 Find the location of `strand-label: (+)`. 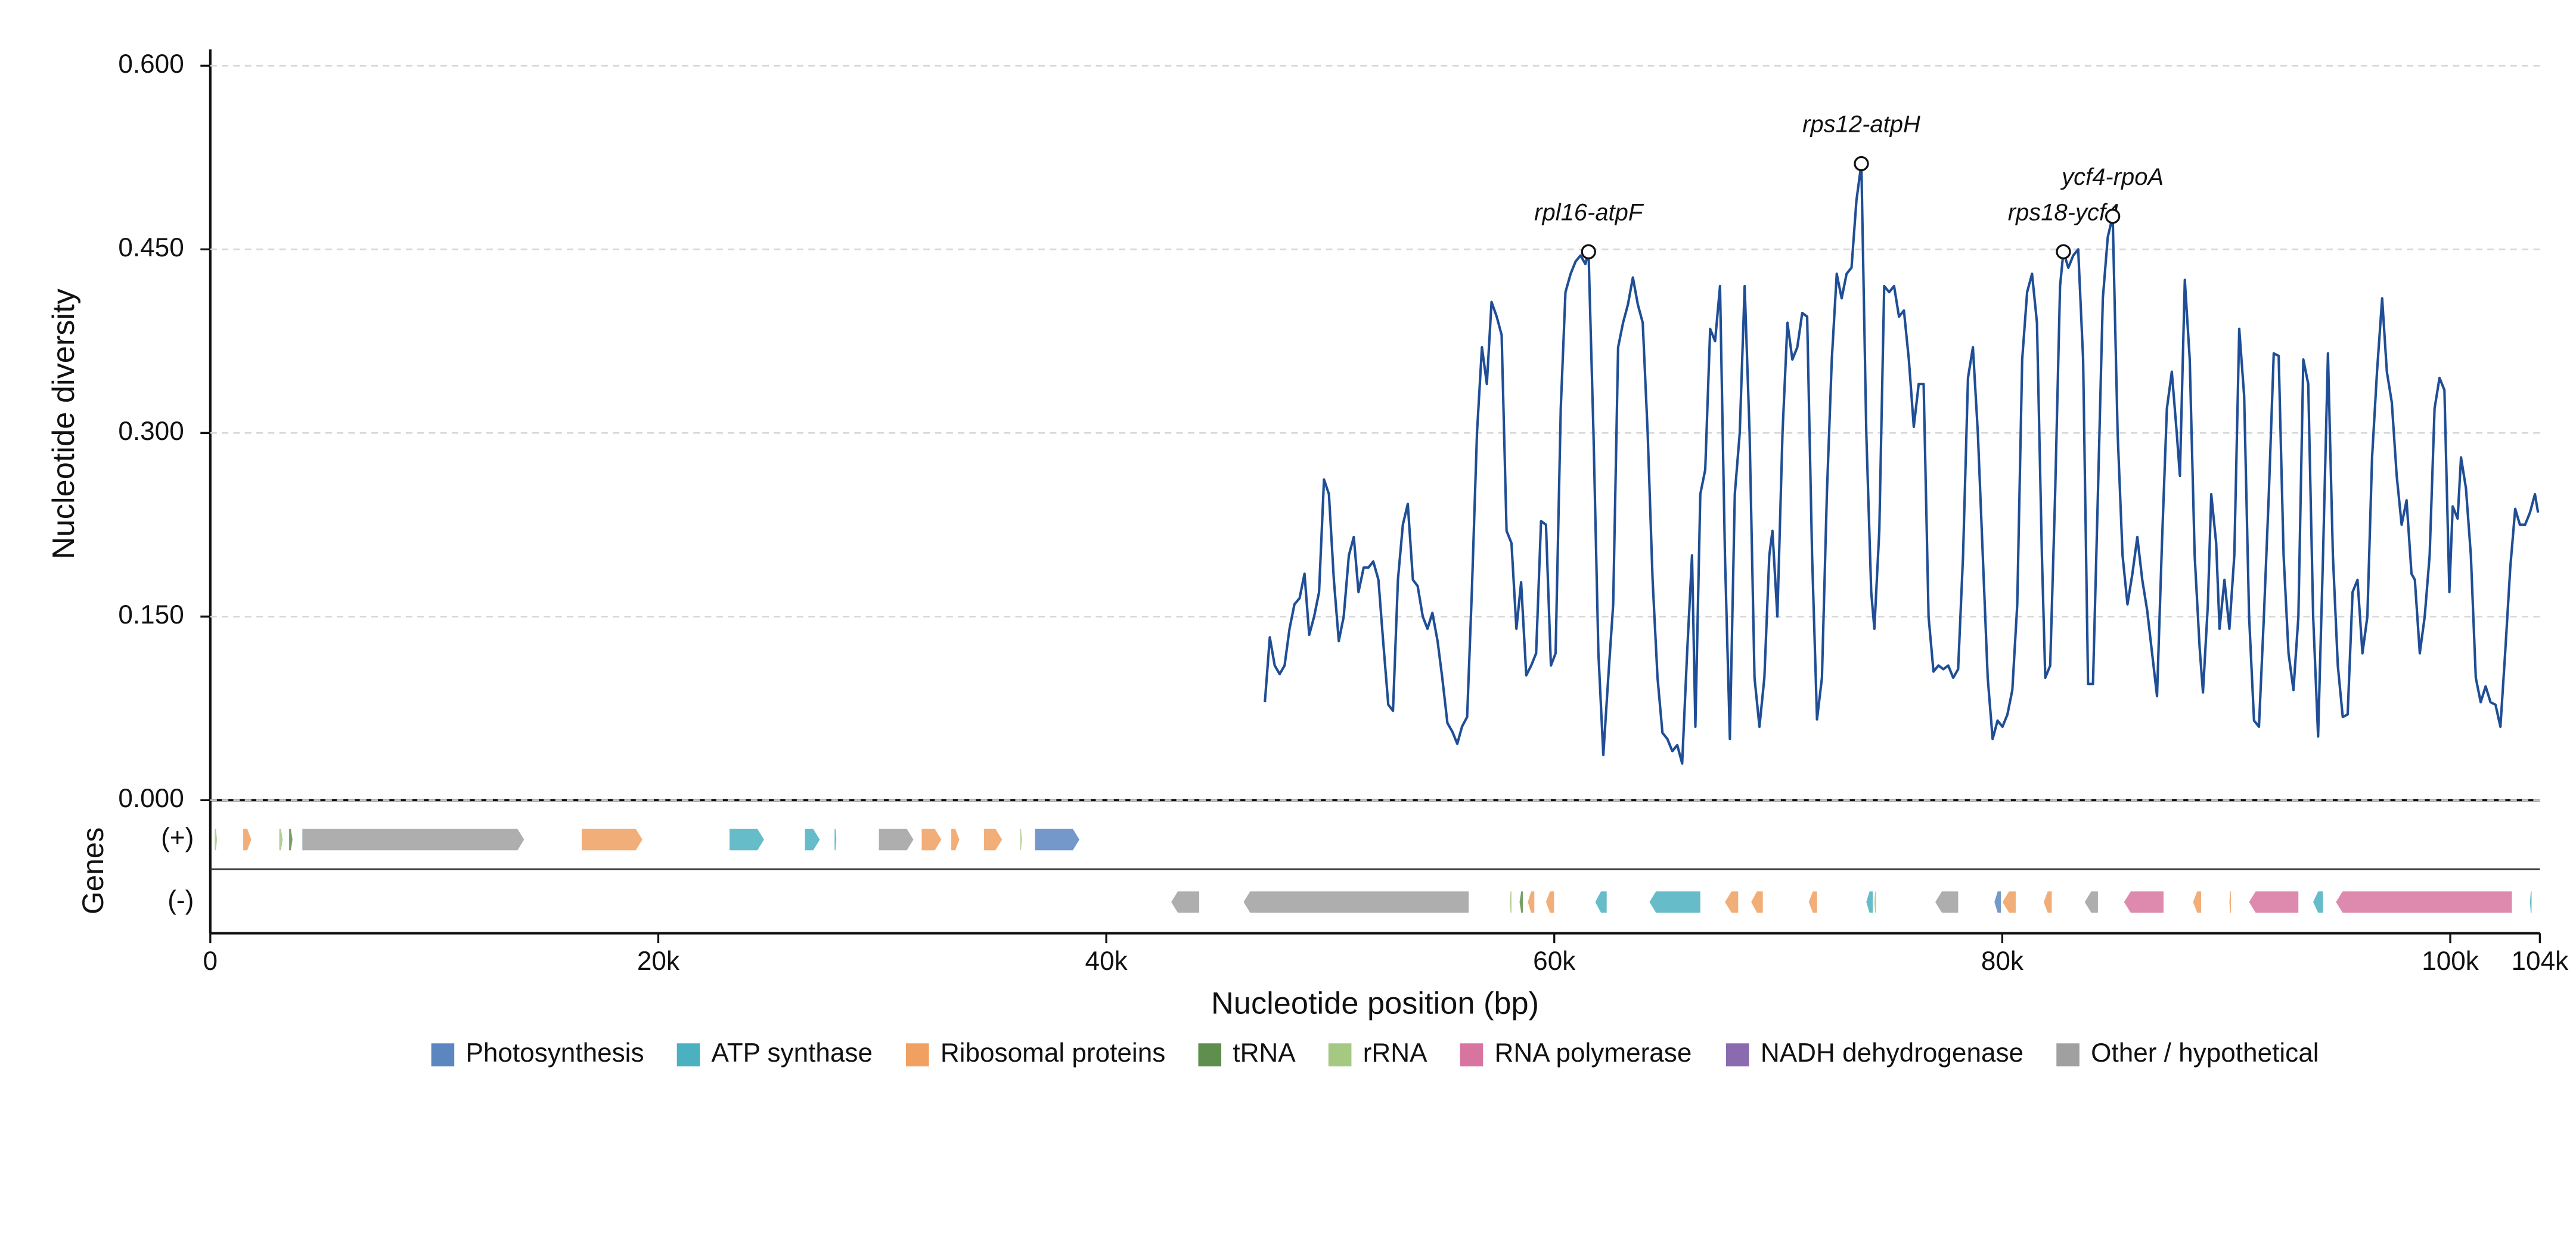

strand-label: (+) is located at coordinates (177, 837).